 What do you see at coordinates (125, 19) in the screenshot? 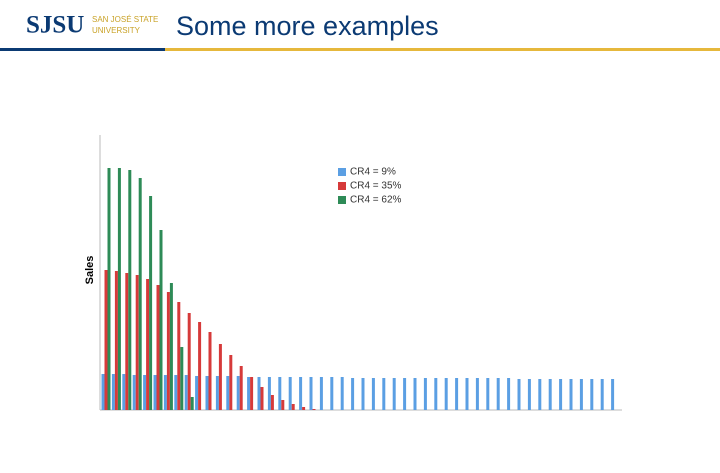
I see `logo-line: SAN JOSÉ STATE` at bounding box center [125, 19].